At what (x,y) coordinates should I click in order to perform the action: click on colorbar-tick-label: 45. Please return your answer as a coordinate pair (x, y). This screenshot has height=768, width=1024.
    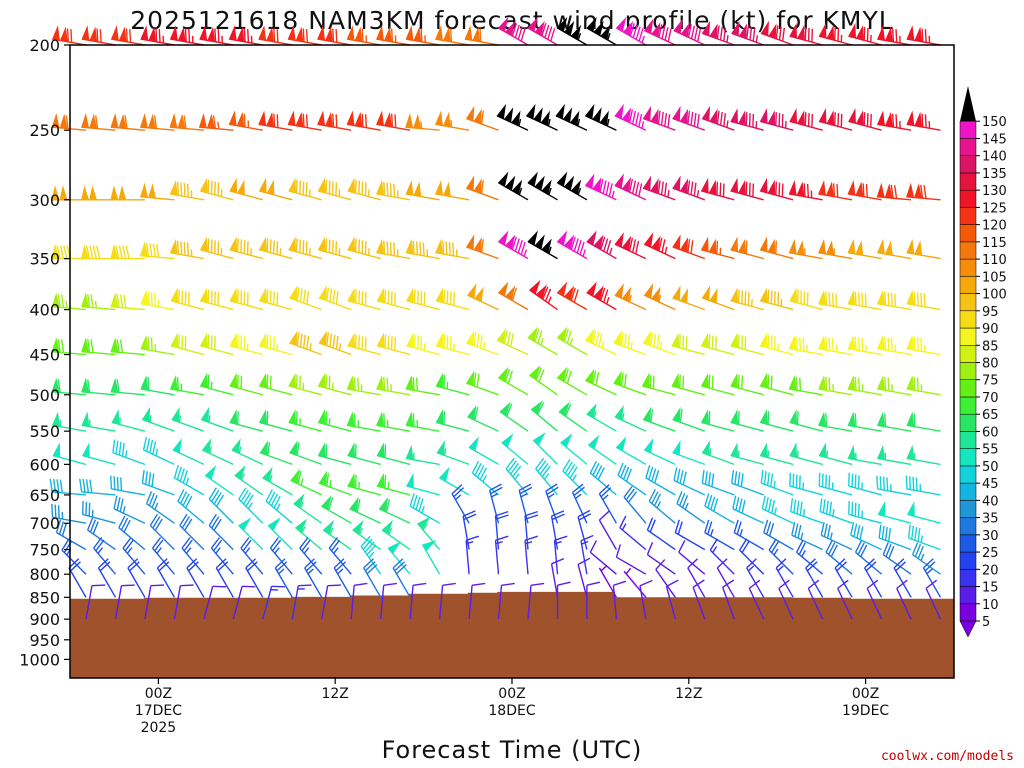
    Looking at the image, I should click on (990, 484).